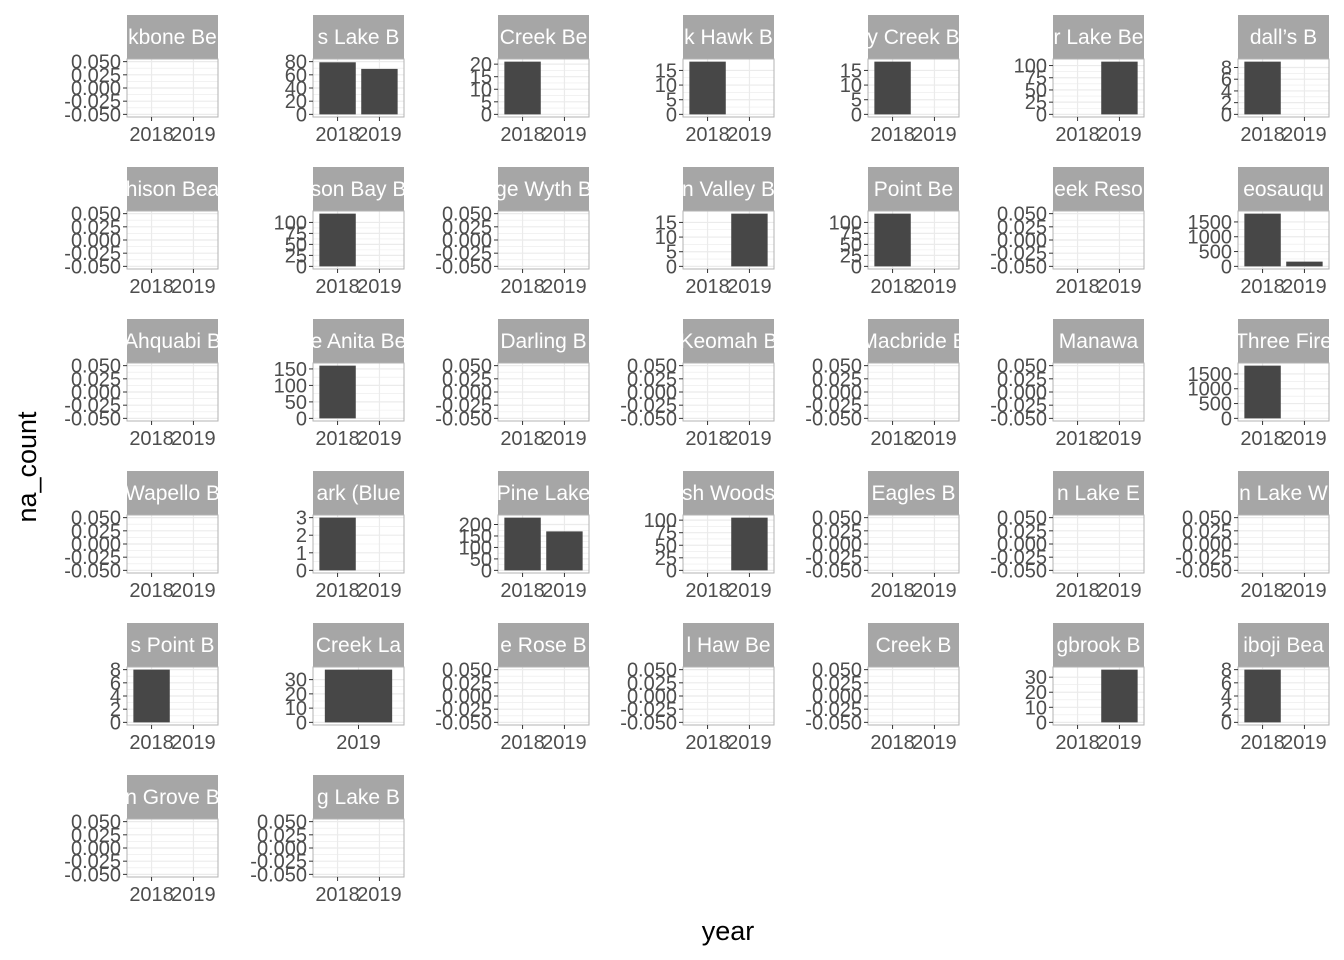  What do you see at coordinates (1210, 390) in the screenshot?
I see `y-tick-label: 1000` at bounding box center [1210, 390].